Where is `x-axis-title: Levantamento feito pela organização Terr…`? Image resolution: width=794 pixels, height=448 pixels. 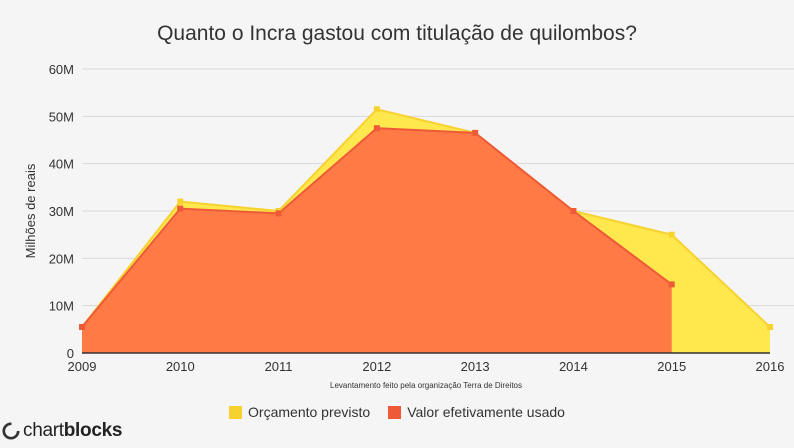 x-axis-title: Levantamento feito pela organização Terr… is located at coordinates (426, 385).